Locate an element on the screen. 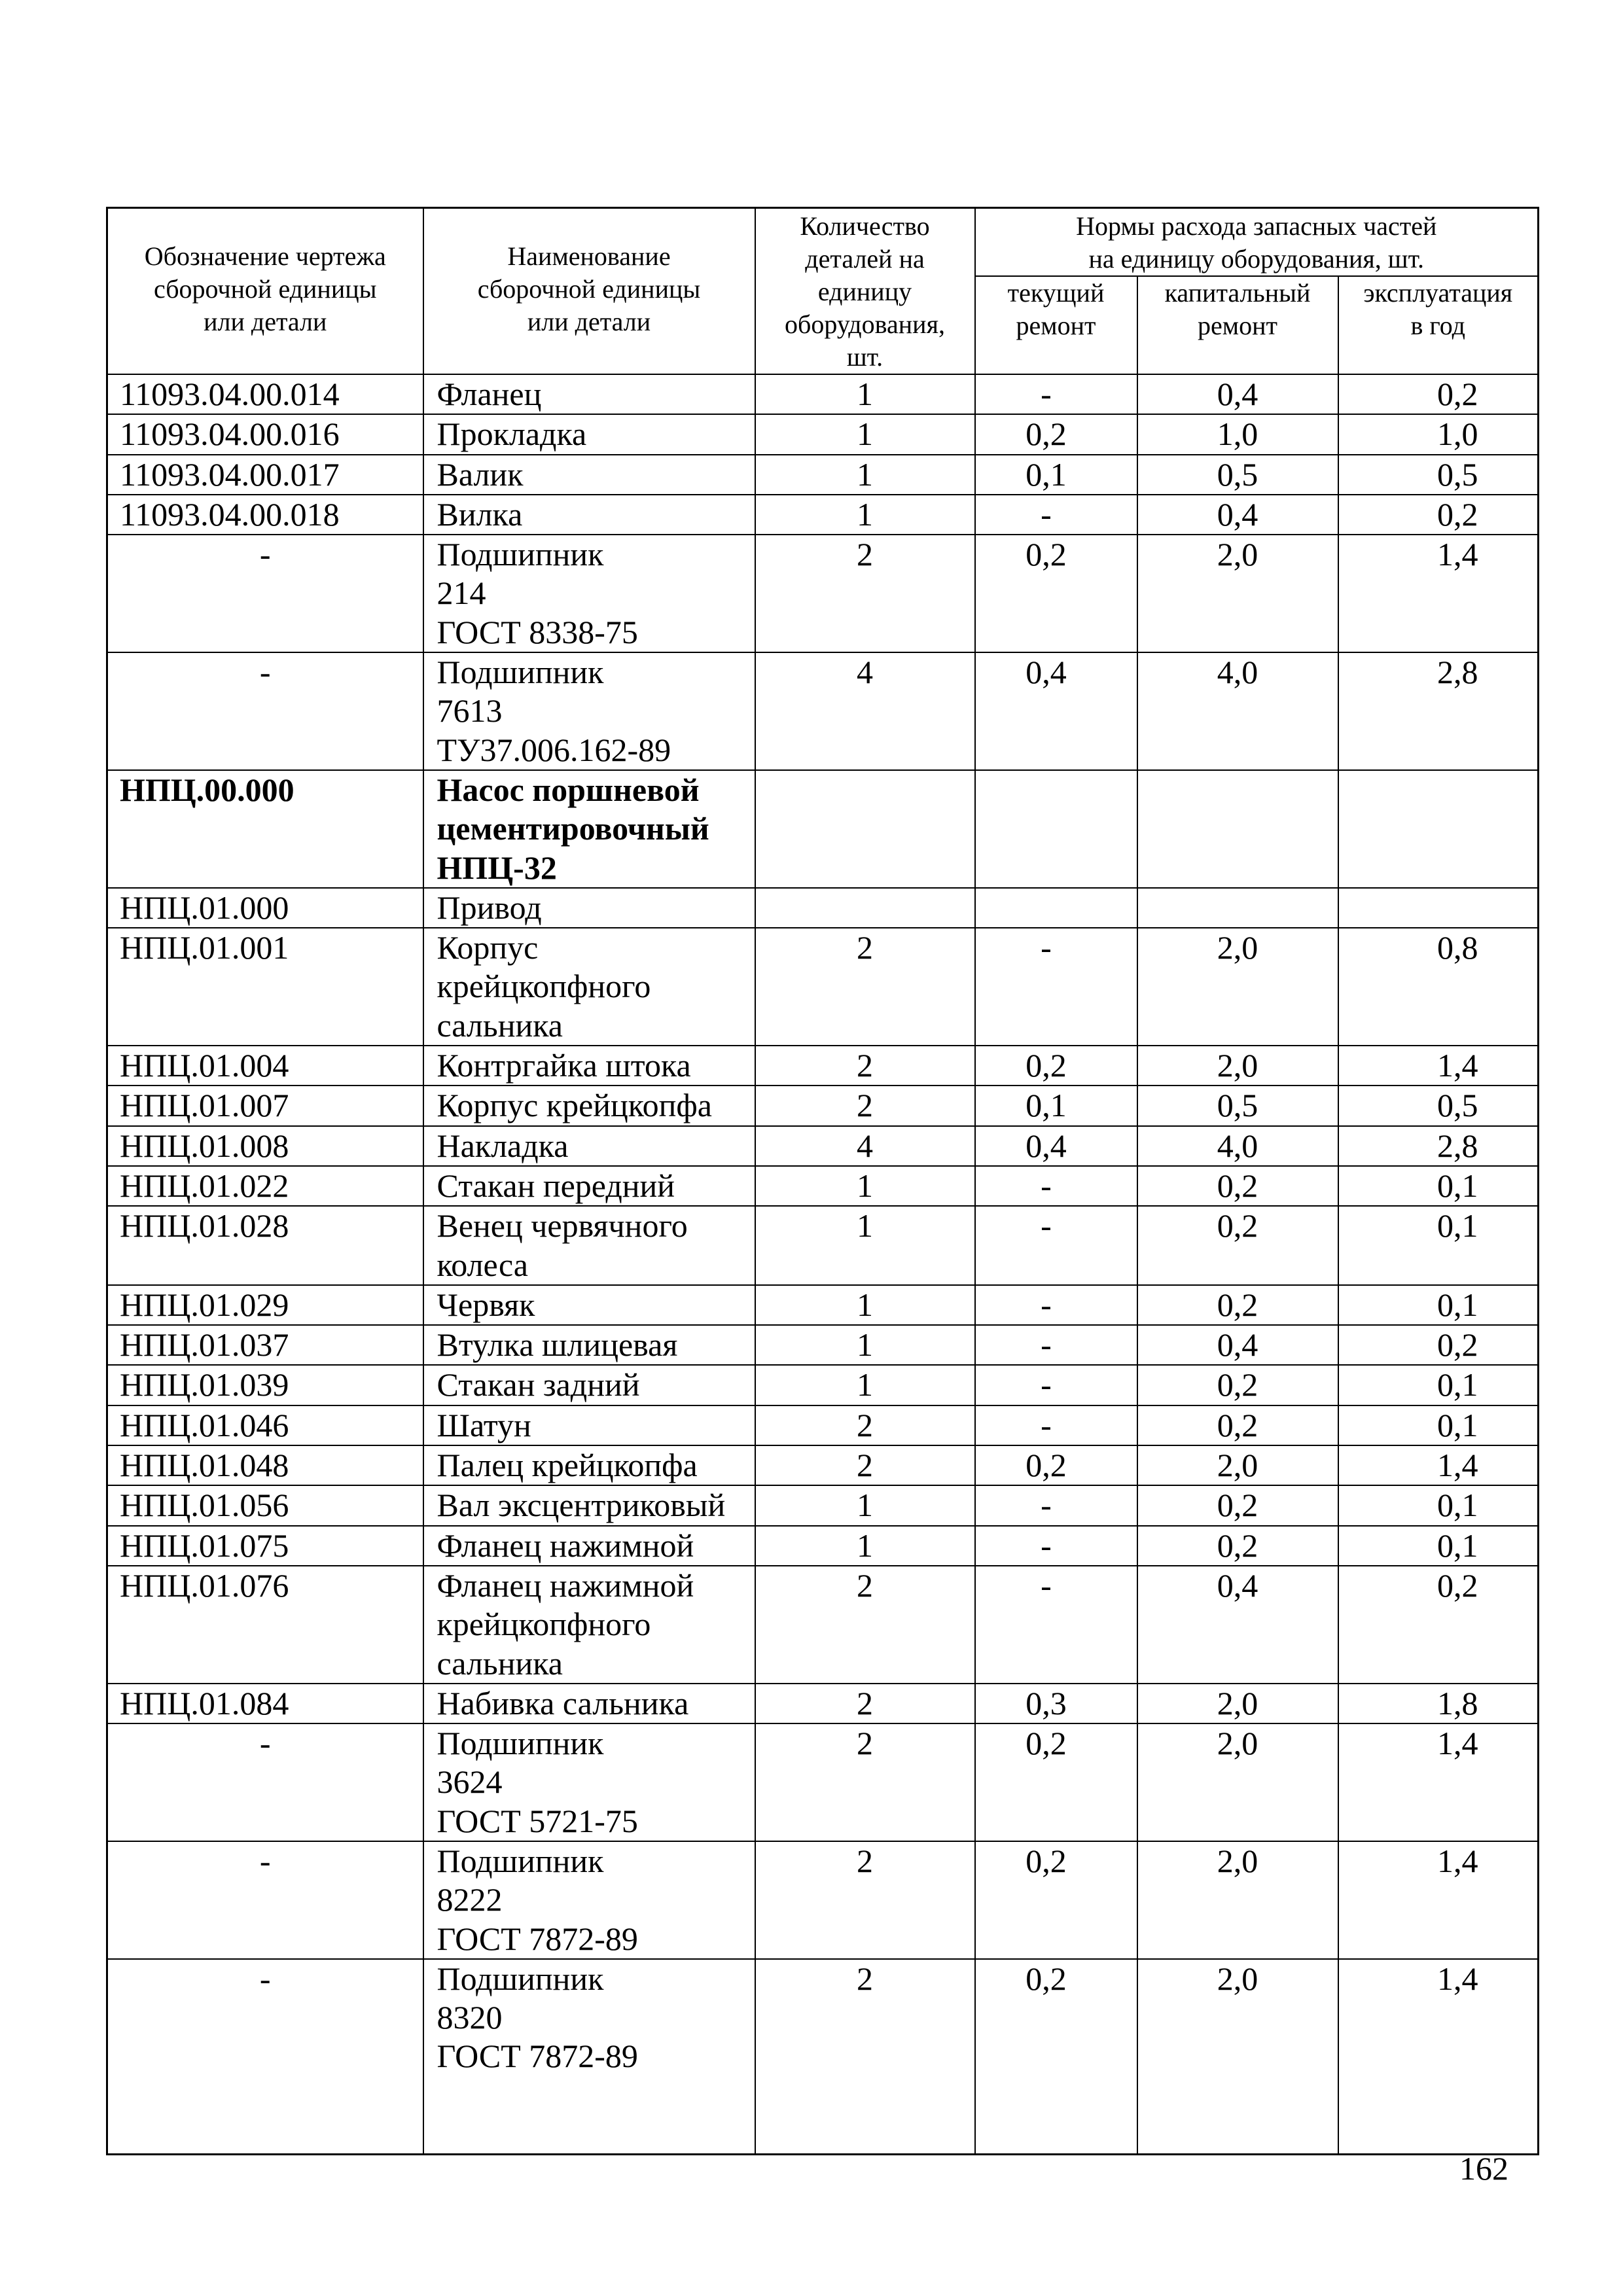 The width and height of the screenshot is (1623, 2296). drawing-code-cell: НПЦ.01.007 is located at coordinates (265, 1106).